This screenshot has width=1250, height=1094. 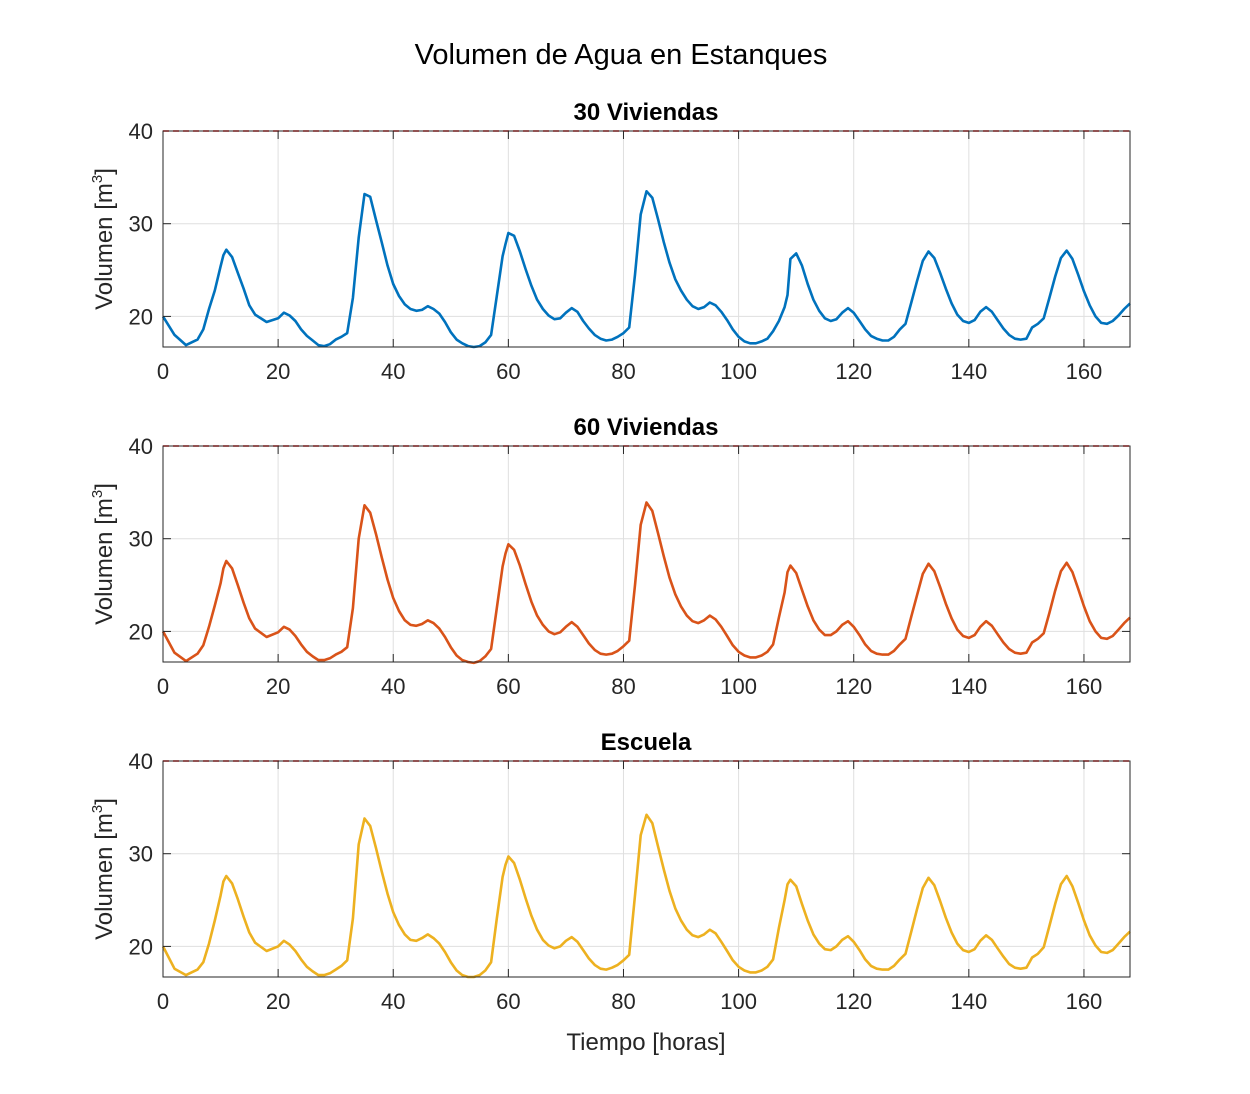 I want to click on subplot-title: 30 Viviendas, so click(x=646, y=112).